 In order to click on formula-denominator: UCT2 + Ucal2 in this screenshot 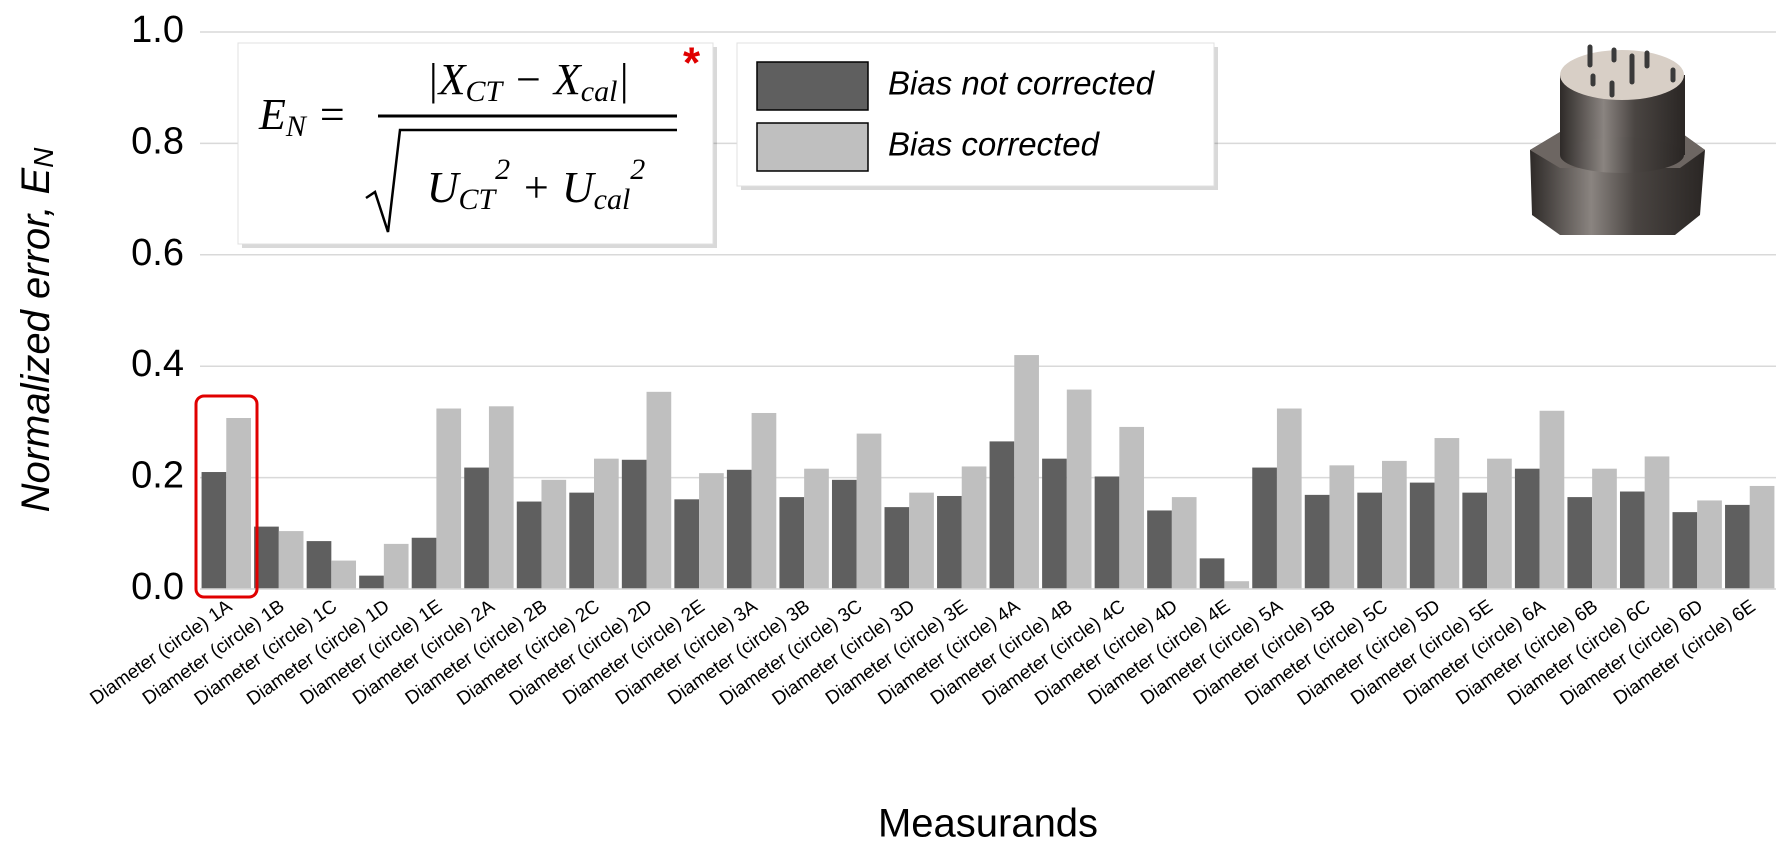, I will do `click(536, 184)`.